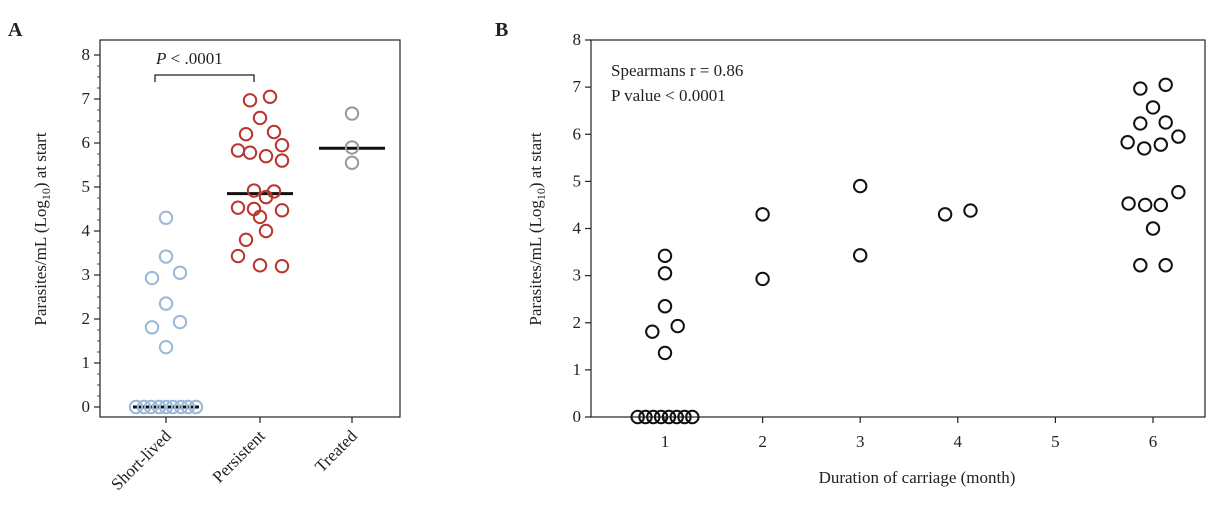 This screenshot has width=1215, height=511. I want to click on panel-a-y-tick-label: 5, so click(86, 186).